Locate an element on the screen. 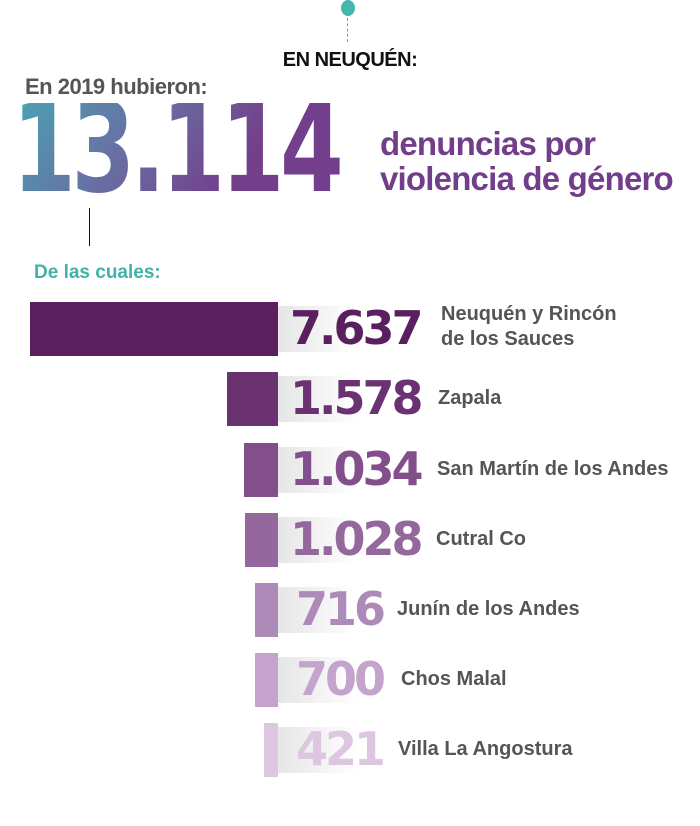 Image resolution: width=700 pixels, height=826 pixels. value-label: 700 is located at coordinates (341, 679).